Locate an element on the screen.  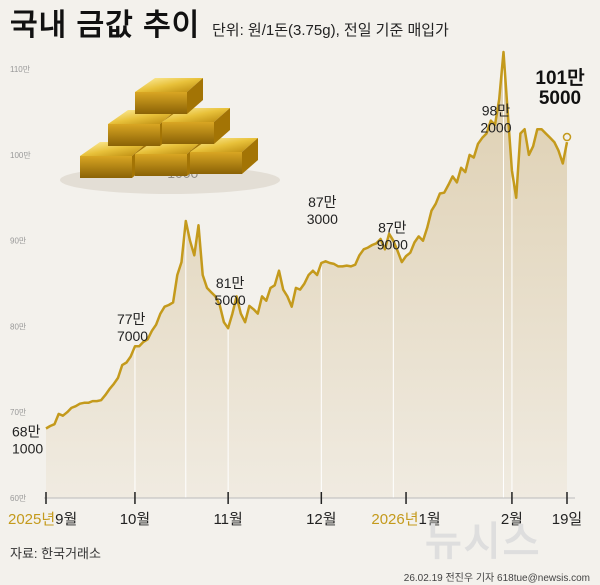
x-tick-year: 2025년 is located at coordinates (31, 519).